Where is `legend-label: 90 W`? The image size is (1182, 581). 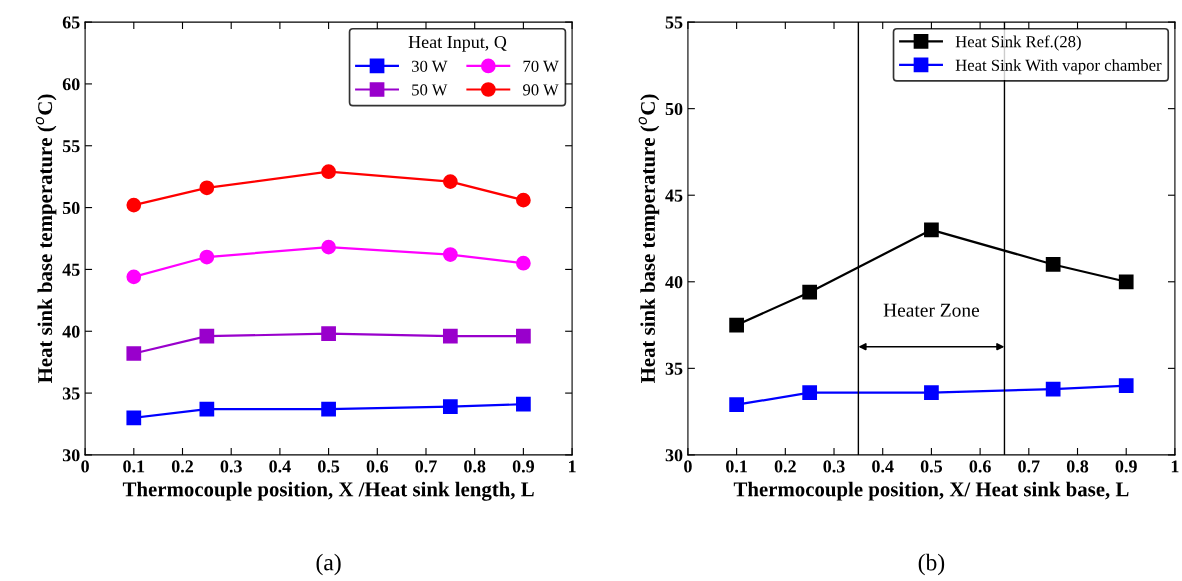 legend-label: 90 W is located at coordinates (541, 90).